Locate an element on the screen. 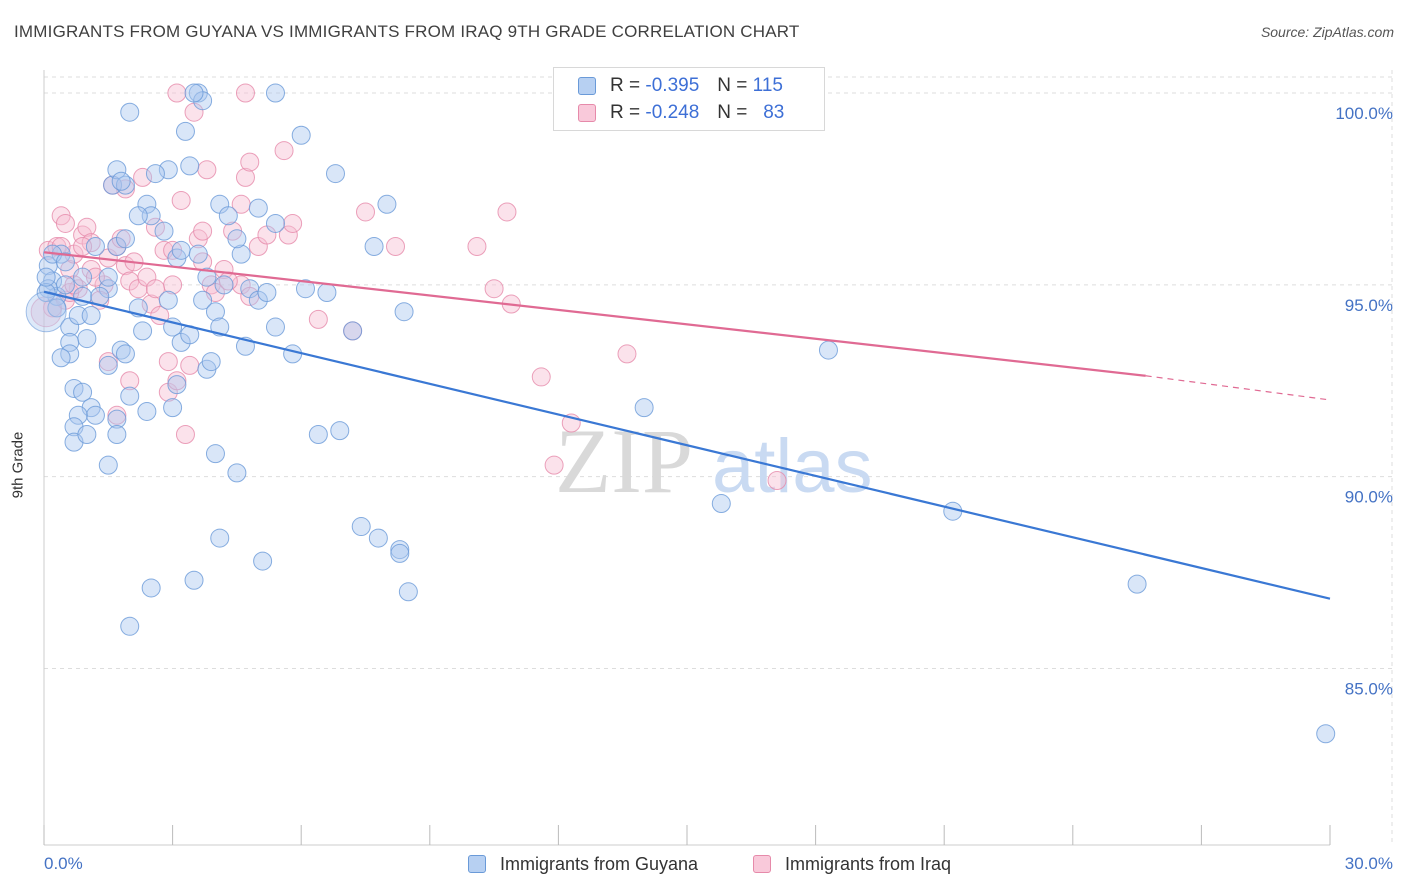 The width and height of the screenshot is (1406, 892). iraq-trendline-extension is located at coordinates (1238, 388).